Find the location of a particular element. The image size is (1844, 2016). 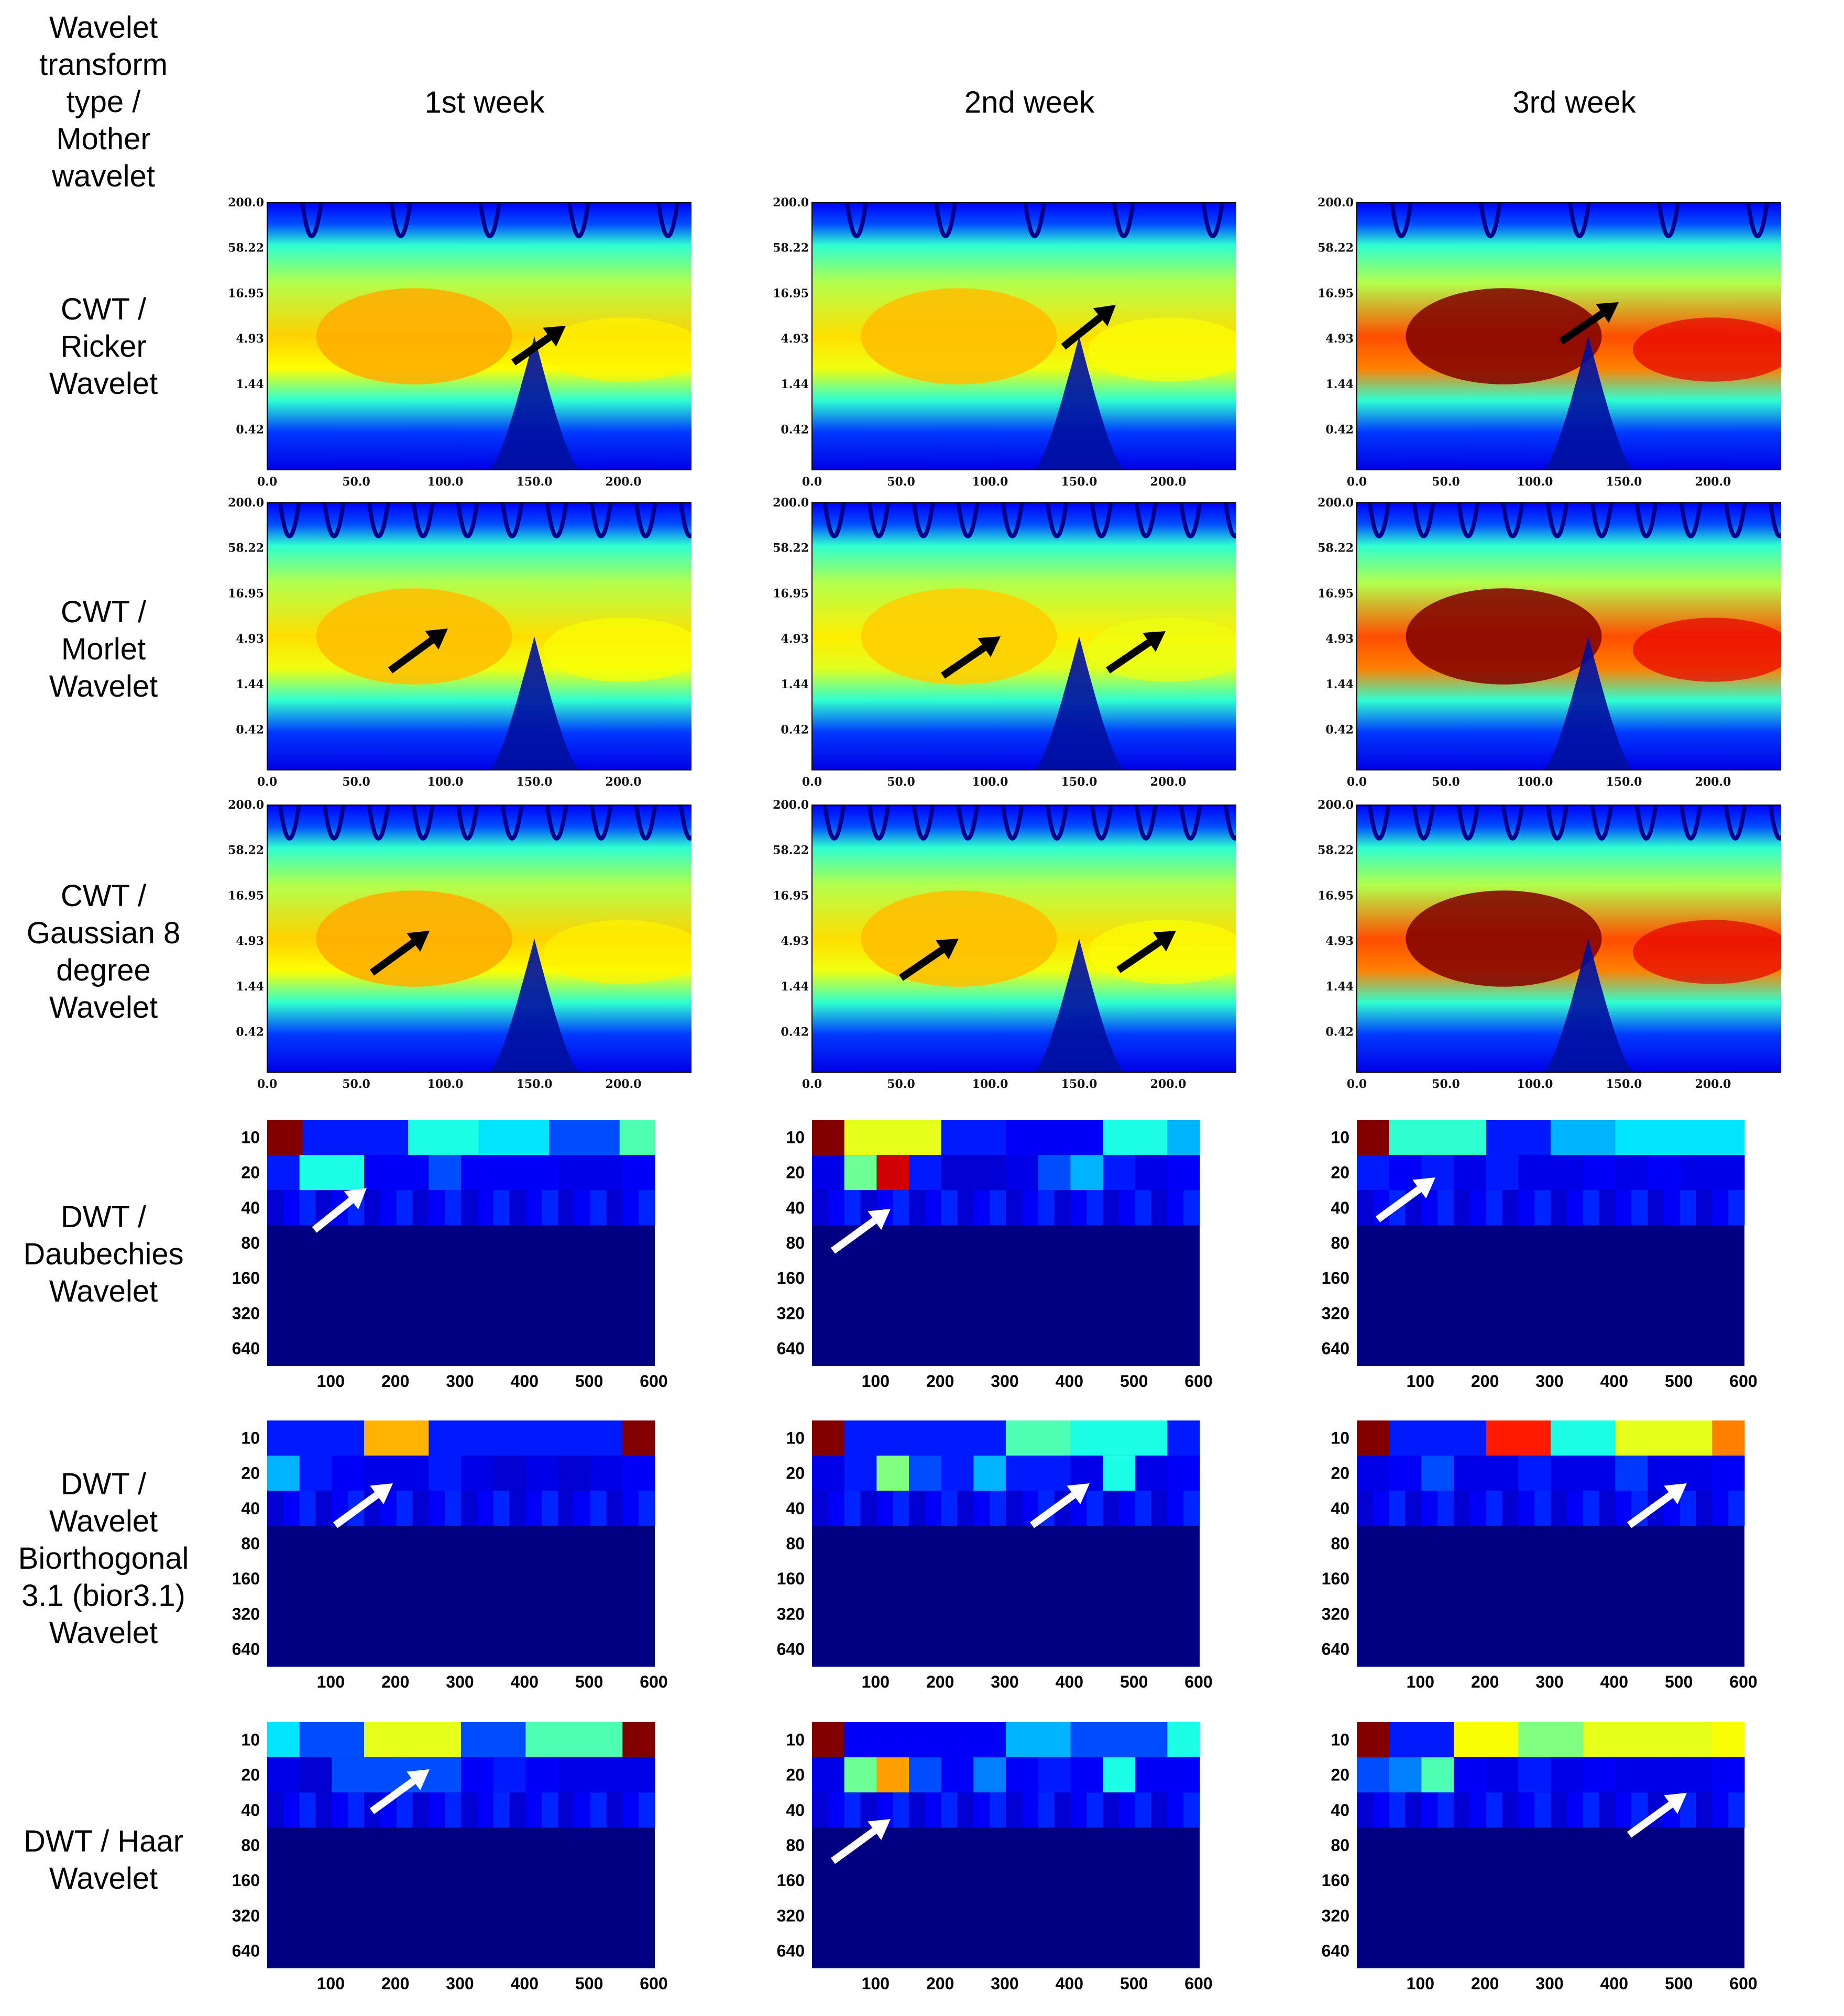

row-label-line: Wavelet is located at coordinates (103, 1633).